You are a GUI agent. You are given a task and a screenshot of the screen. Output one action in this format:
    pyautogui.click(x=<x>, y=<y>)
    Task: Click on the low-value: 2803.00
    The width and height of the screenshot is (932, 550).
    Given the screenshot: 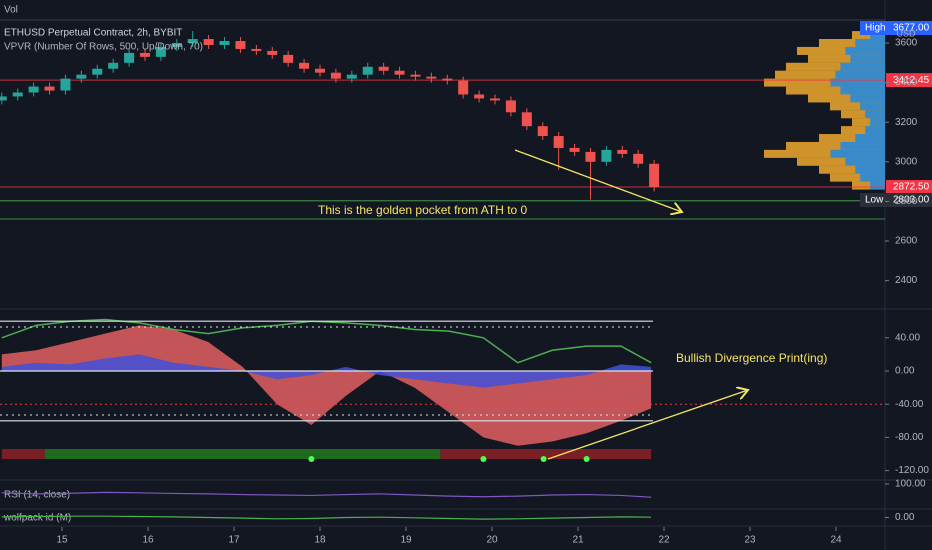 What is the action you would take?
    pyautogui.click(x=911, y=200)
    